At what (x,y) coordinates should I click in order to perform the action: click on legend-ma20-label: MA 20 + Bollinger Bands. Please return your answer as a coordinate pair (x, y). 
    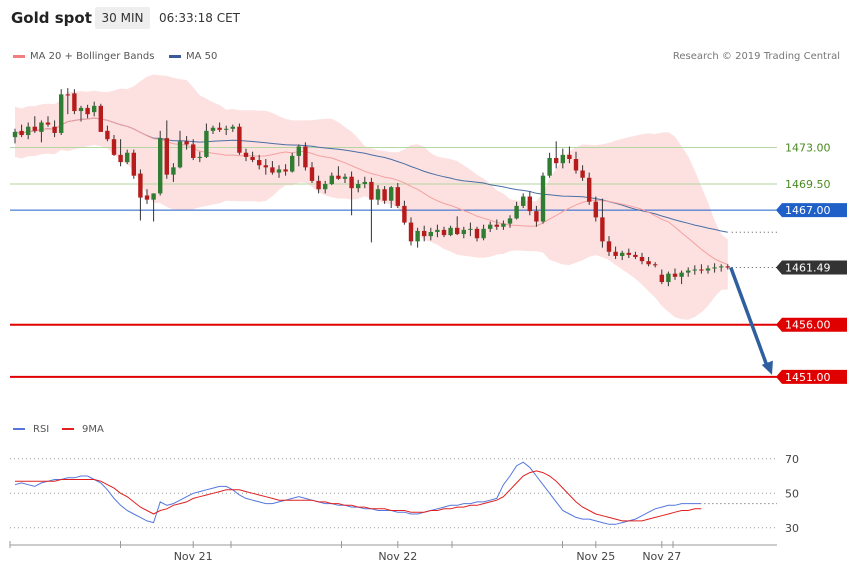
    Looking at the image, I should click on (92, 56).